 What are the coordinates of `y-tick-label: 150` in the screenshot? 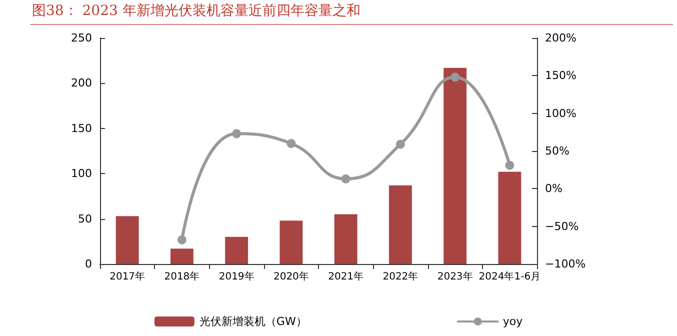 It's located at (81, 128).